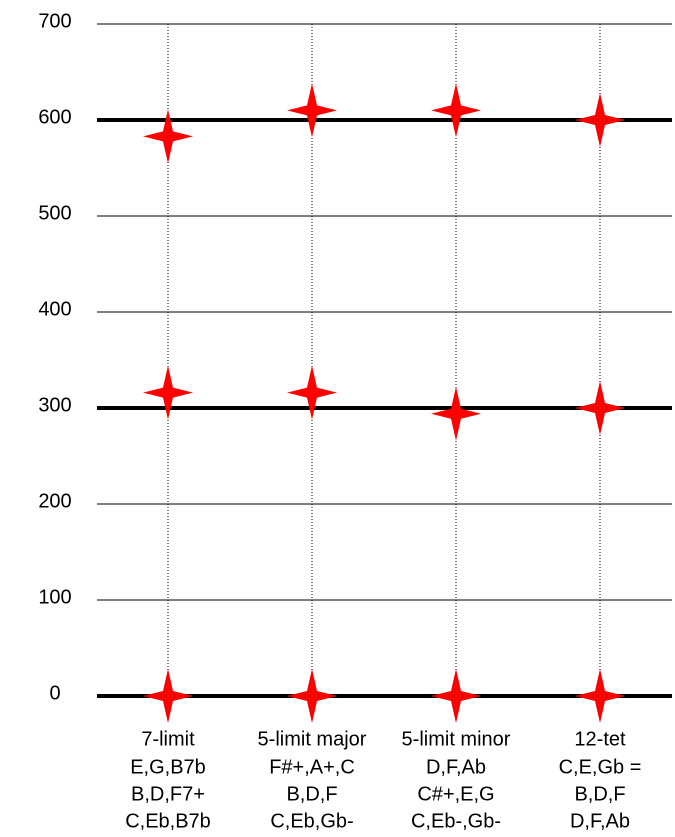 The image size is (675, 837). What do you see at coordinates (168, 821) in the screenshot?
I see `chord-label: C,Eb,B7b` at bounding box center [168, 821].